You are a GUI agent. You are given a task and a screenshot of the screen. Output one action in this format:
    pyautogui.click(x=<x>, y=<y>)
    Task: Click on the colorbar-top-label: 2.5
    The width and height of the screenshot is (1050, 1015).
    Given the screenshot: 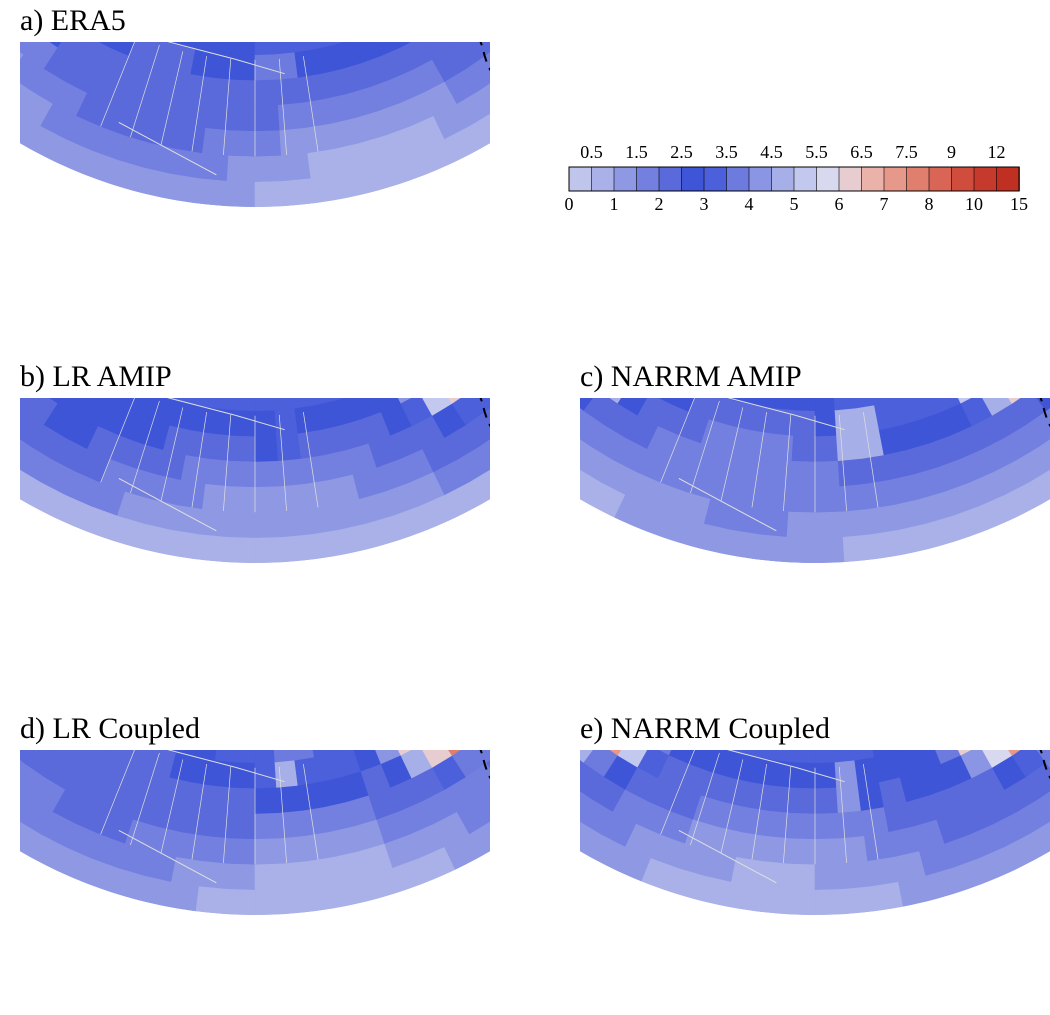 What is the action you would take?
    pyautogui.click(x=681, y=152)
    